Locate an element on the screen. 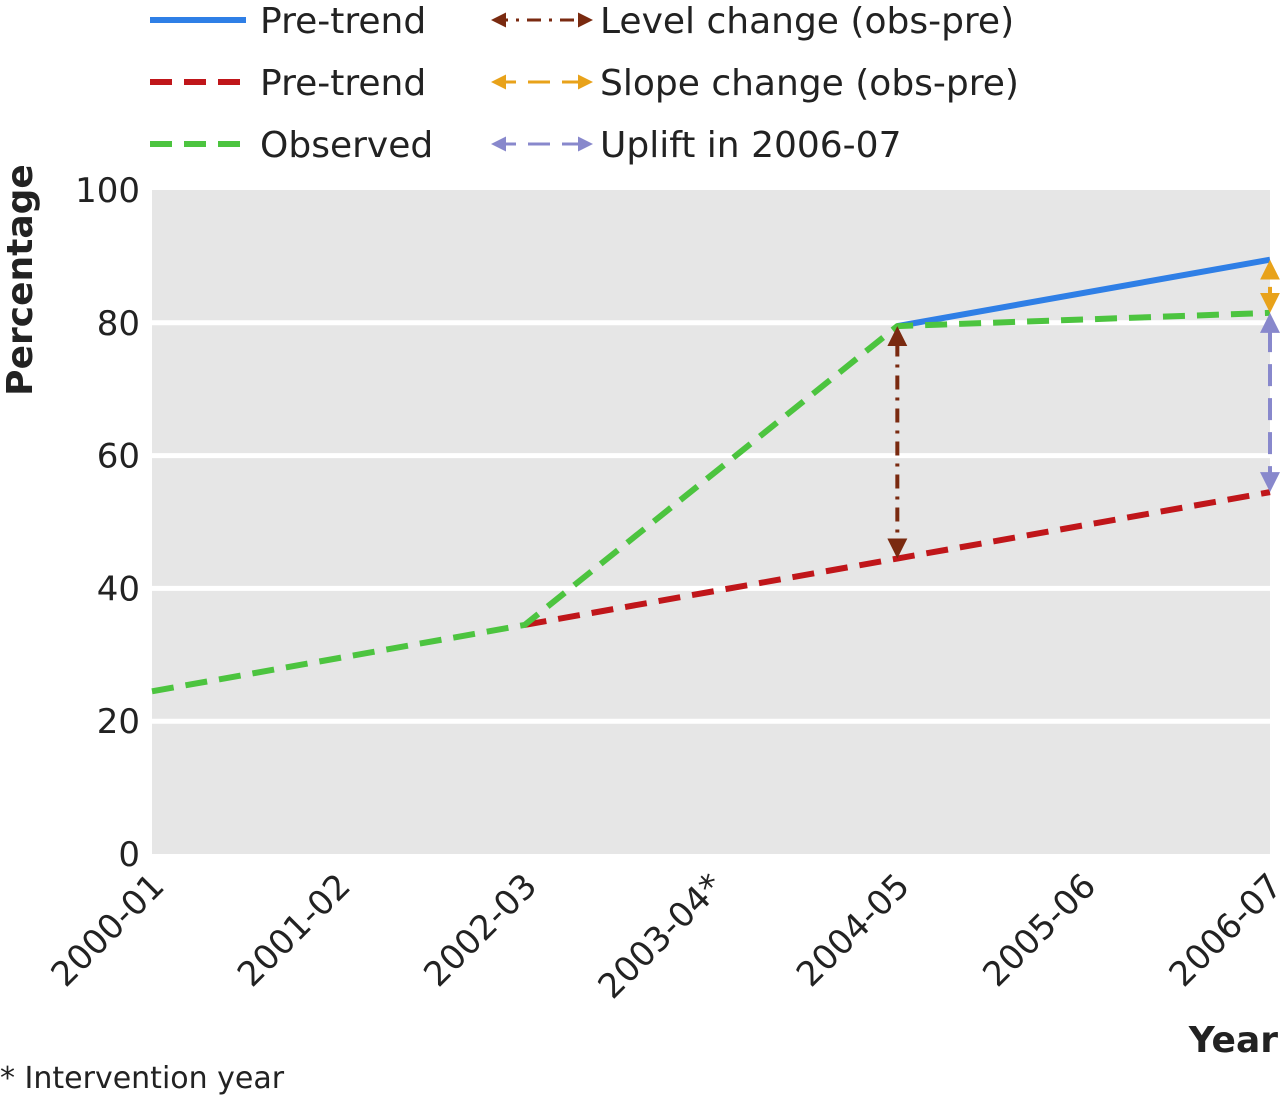 Image resolution: width=1280 pixels, height=1096 pixels. legend-label-pre-trend-1: Pre-trend is located at coordinates (343, 83).